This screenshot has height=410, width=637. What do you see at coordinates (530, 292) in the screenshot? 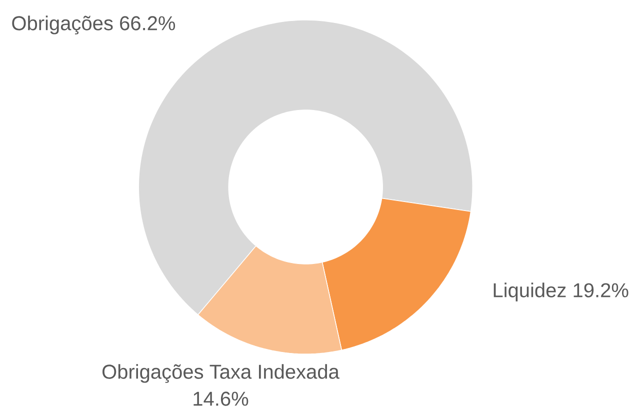
I see `slice-label: Liquidez` at bounding box center [530, 292].